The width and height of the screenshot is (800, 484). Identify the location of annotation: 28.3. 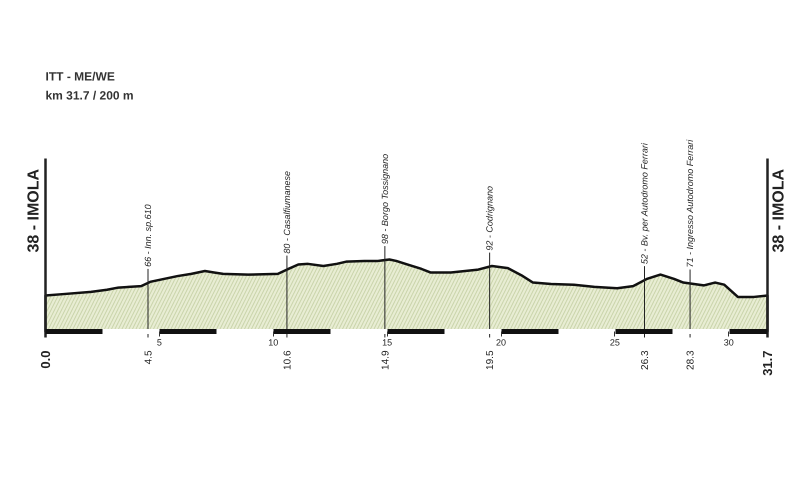
(691, 360).